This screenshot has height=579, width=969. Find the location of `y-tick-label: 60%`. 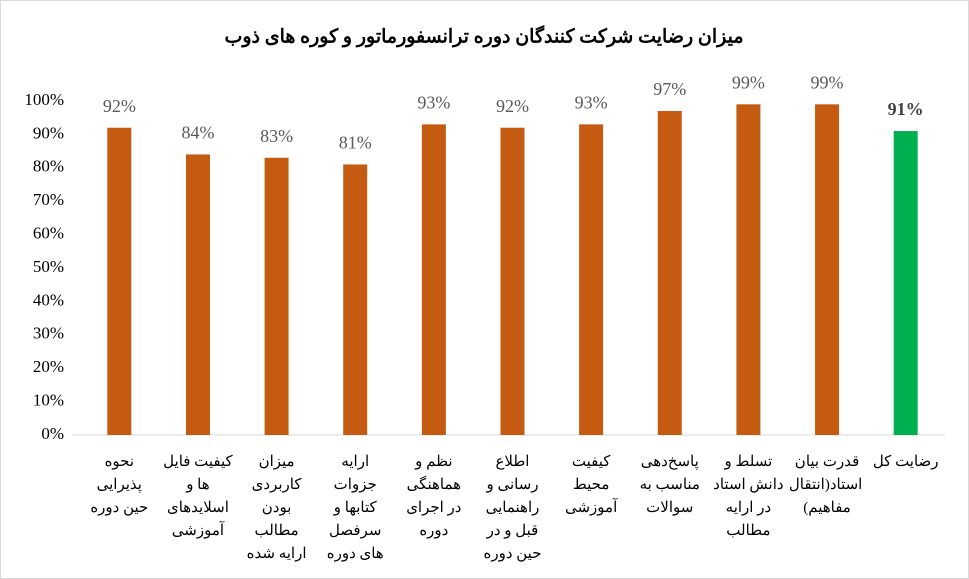

y-tick-label: 60% is located at coordinates (48, 233).